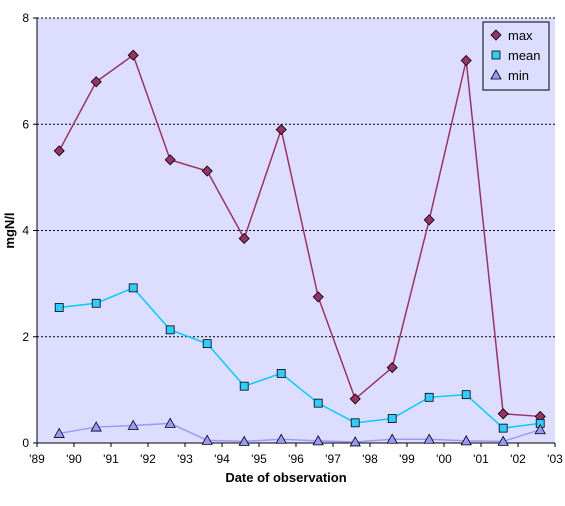  I want to click on x-tick-label: '97, so click(333, 459).